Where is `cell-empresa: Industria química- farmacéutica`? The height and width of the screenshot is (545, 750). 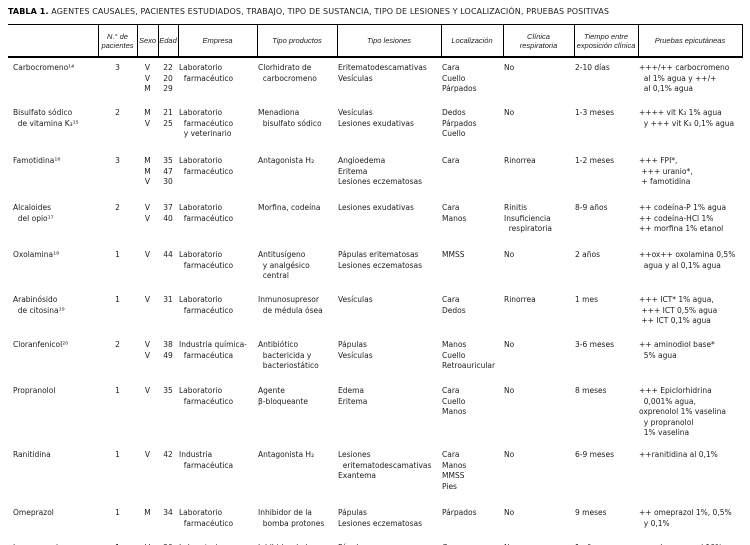 cell-empresa: Industria química- farmacéutica is located at coordinates (213, 350).